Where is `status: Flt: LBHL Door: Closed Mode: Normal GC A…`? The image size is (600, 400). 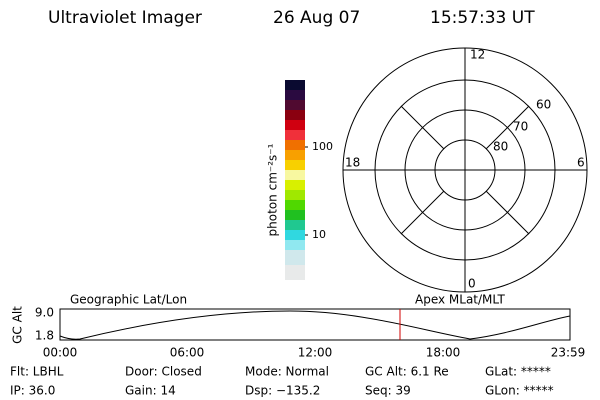 status: Flt: LBHL Door: Closed Mode: Normal GC A… is located at coordinates (282, 381).